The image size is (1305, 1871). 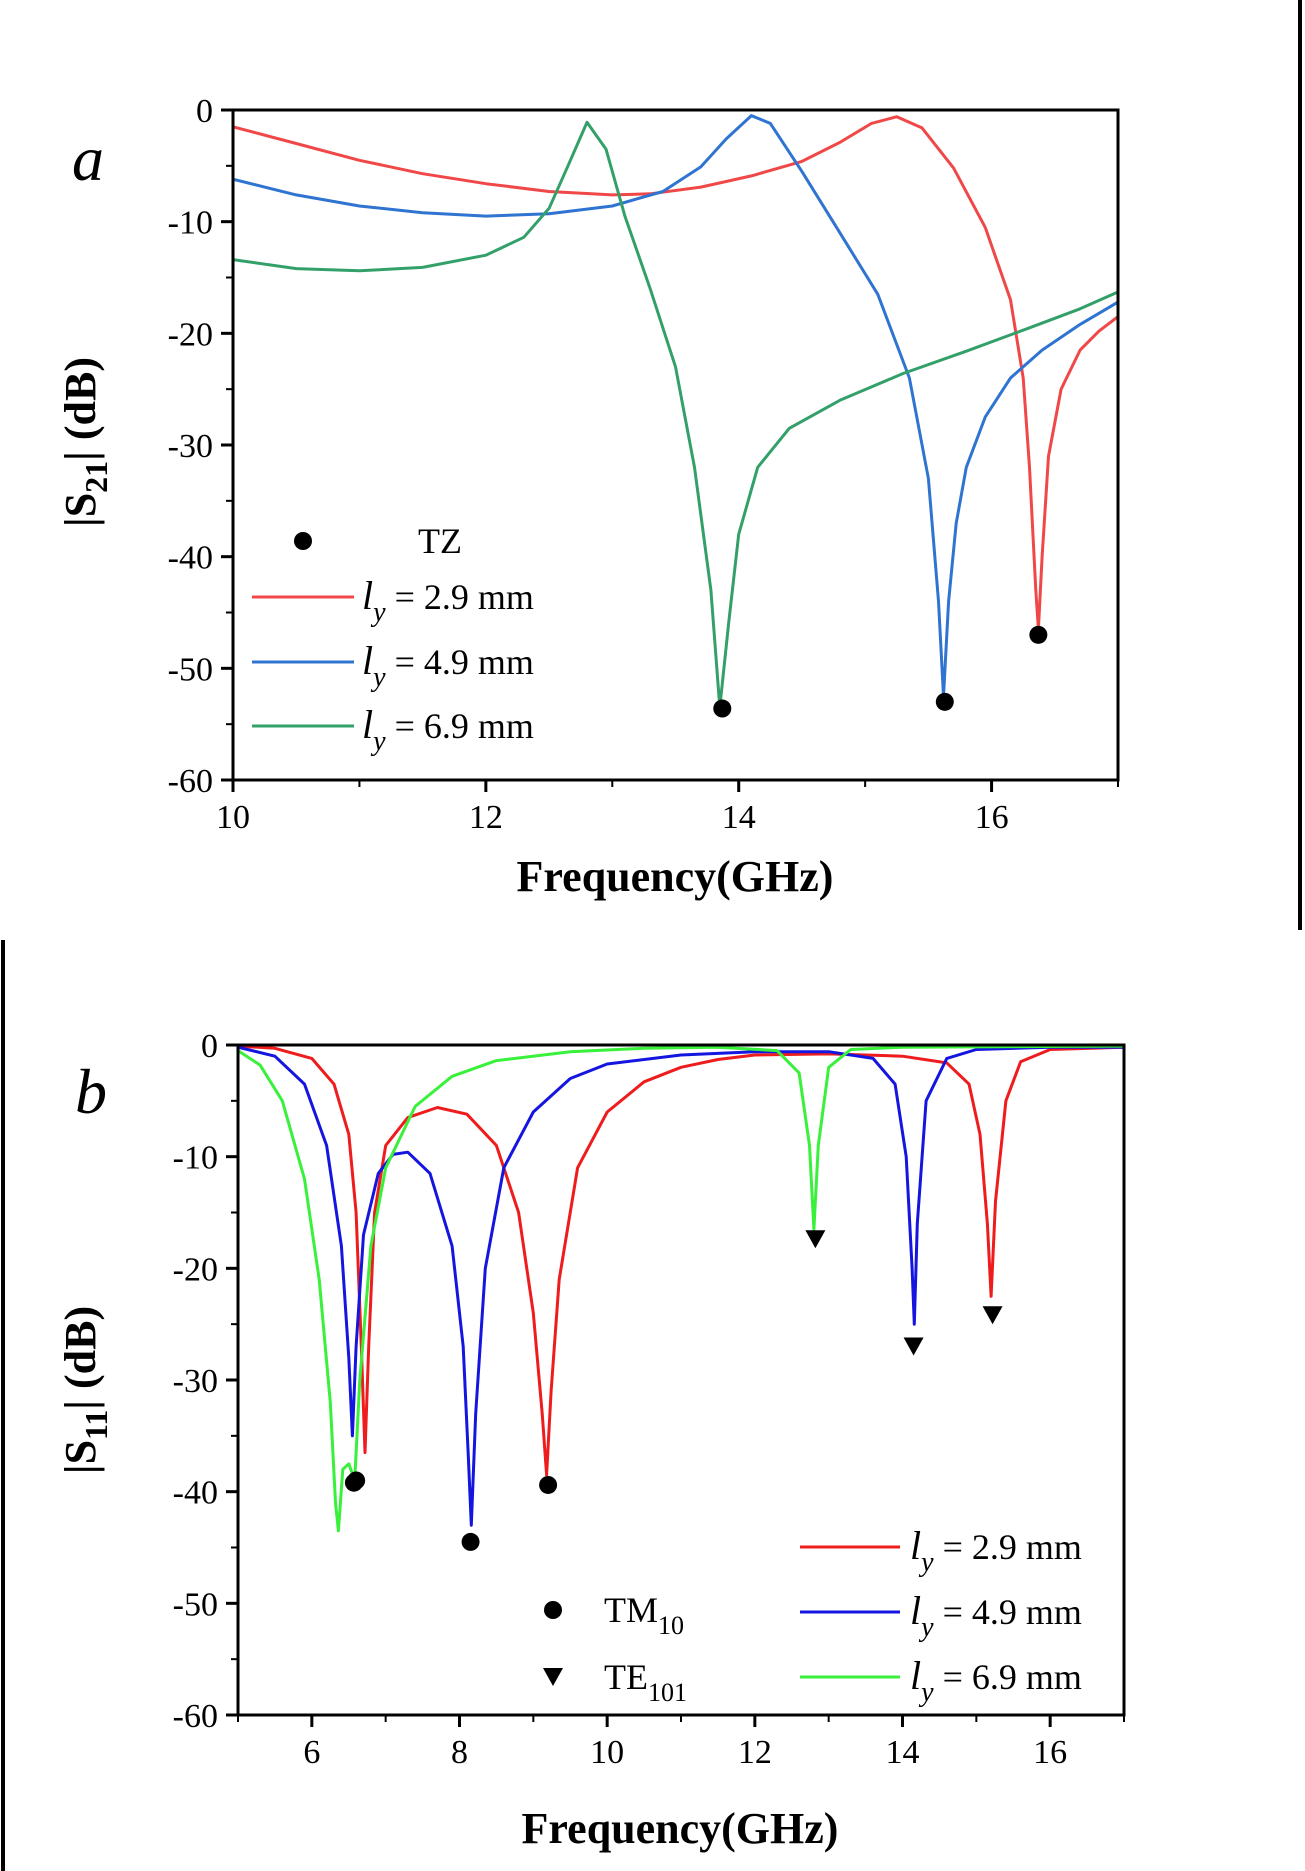 What do you see at coordinates (440, 541) in the screenshot?
I see `legend-label-tz: TZ` at bounding box center [440, 541].